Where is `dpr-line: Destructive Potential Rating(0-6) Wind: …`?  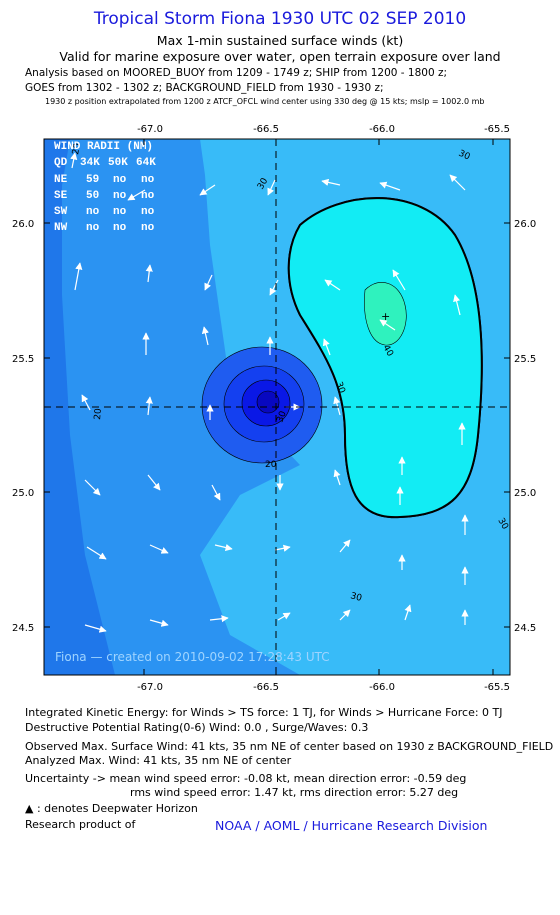 dpr-line: Destructive Potential Rating(0-6) Wind: … is located at coordinates (197, 727).